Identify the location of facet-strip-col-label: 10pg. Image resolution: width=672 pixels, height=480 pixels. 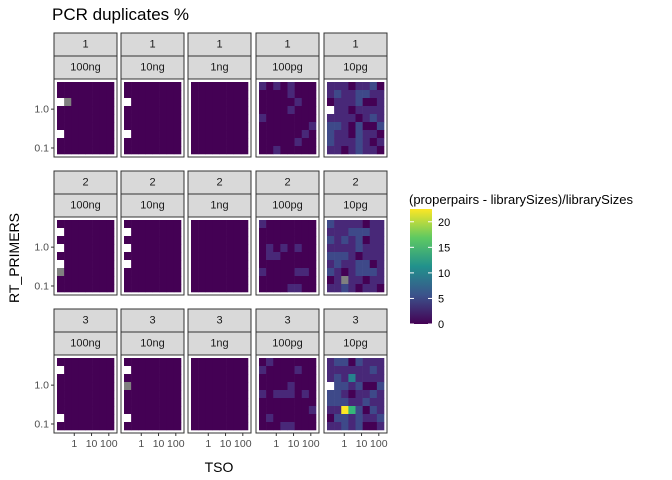
(355, 206).